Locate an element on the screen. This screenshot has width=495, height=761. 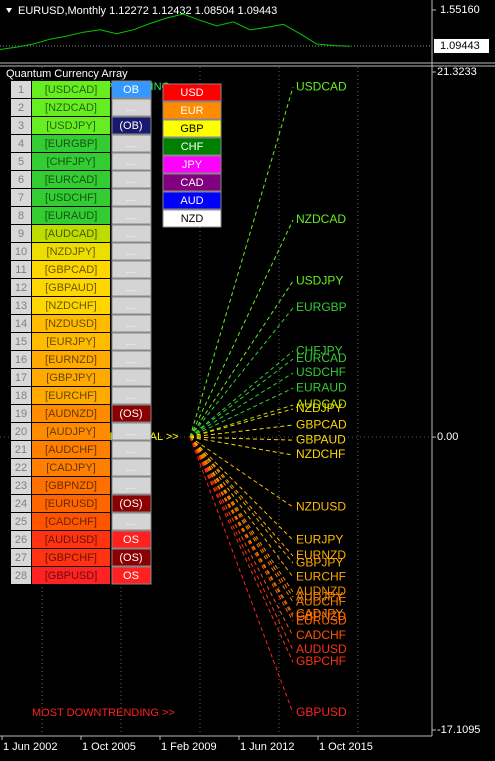
rank: 20 is located at coordinates (21, 432).